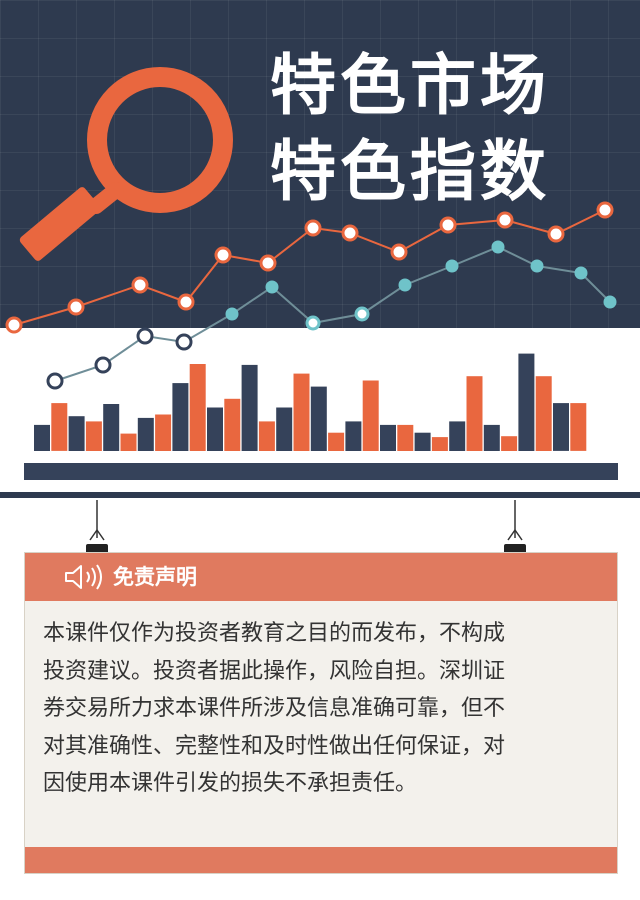 The height and width of the screenshot is (900, 640). Describe the element at coordinates (274, 633) in the screenshot. I see `disclaimer-line: 本课件仅作为投资者教育之目的而发布，不构成` at that location.